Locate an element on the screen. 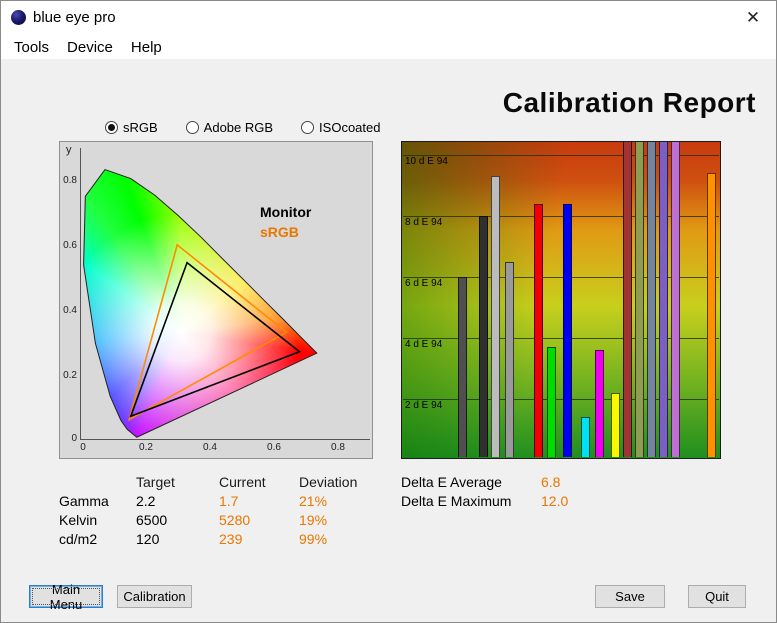 The image size is (777, 623). radio-circle-isocoated is located at coordinates (308, 127).